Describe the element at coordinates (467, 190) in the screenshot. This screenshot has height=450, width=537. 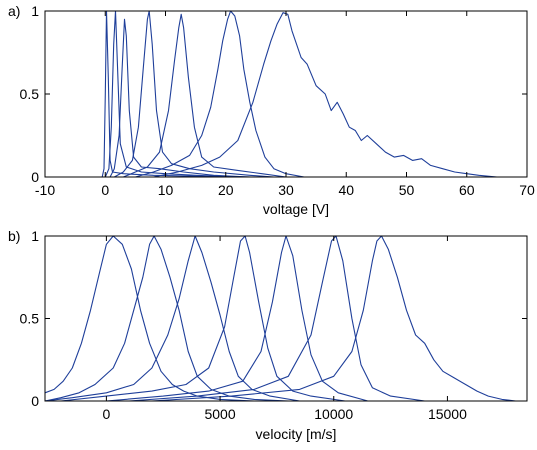
I see `x-tick-label: 60` at that location.